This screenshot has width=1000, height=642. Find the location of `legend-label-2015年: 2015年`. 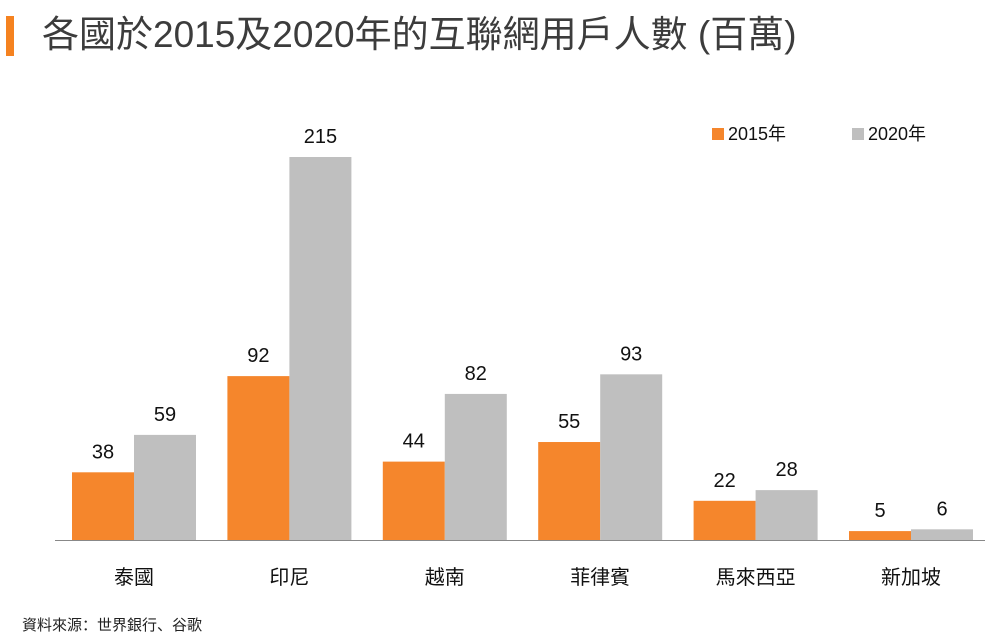

legend-label-2015年: 2015年 is located at coordinates (757, 134).